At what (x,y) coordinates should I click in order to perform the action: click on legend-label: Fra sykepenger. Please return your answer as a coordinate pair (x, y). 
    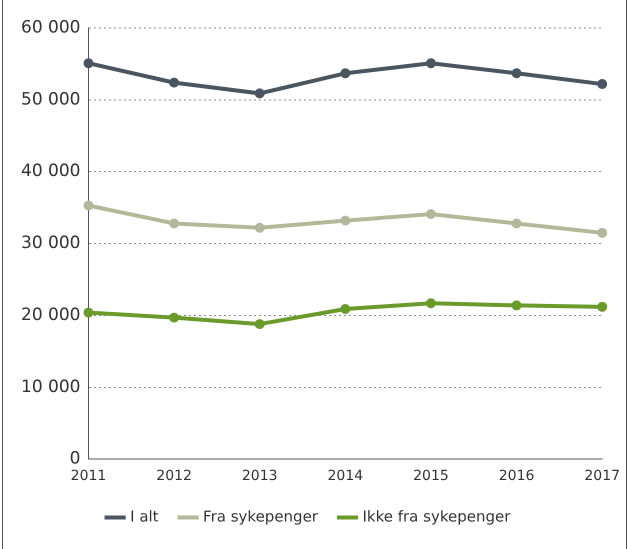
    Looking at the image, I should click on (261, 516).